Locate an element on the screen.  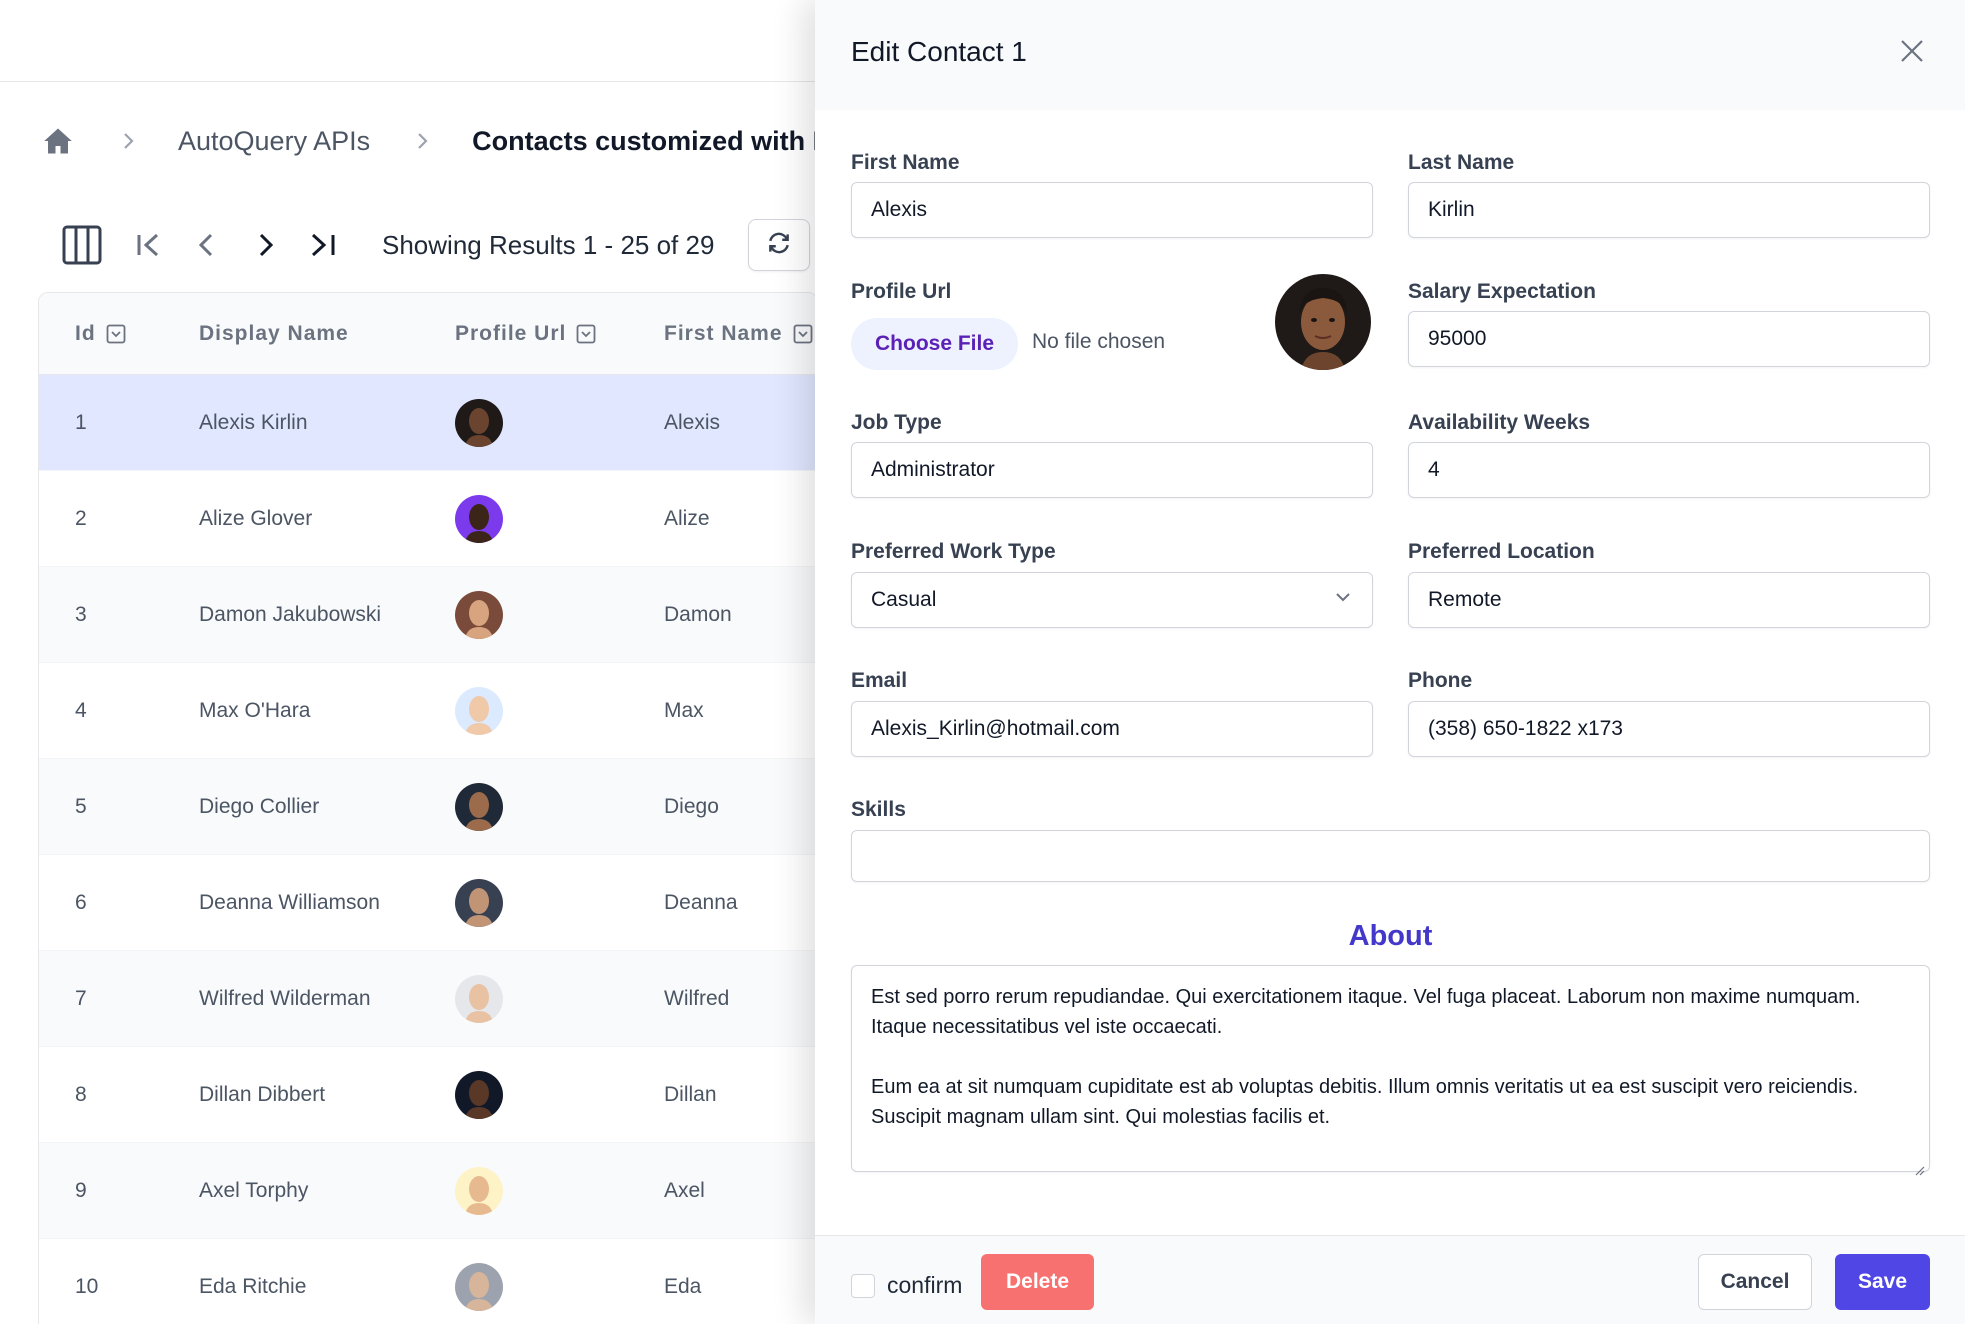
table-row: 1 Alexis Kirlin Alexis is located at coordinates (428, 423).